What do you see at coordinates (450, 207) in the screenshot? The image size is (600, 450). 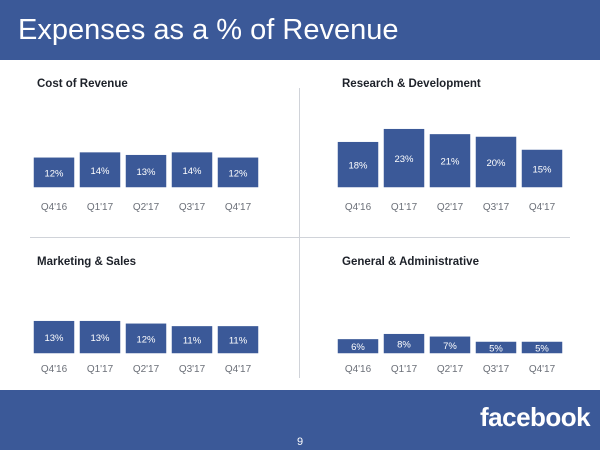 I see `research-development-tick-label: Q2'17` at bounding box center [450, 207].